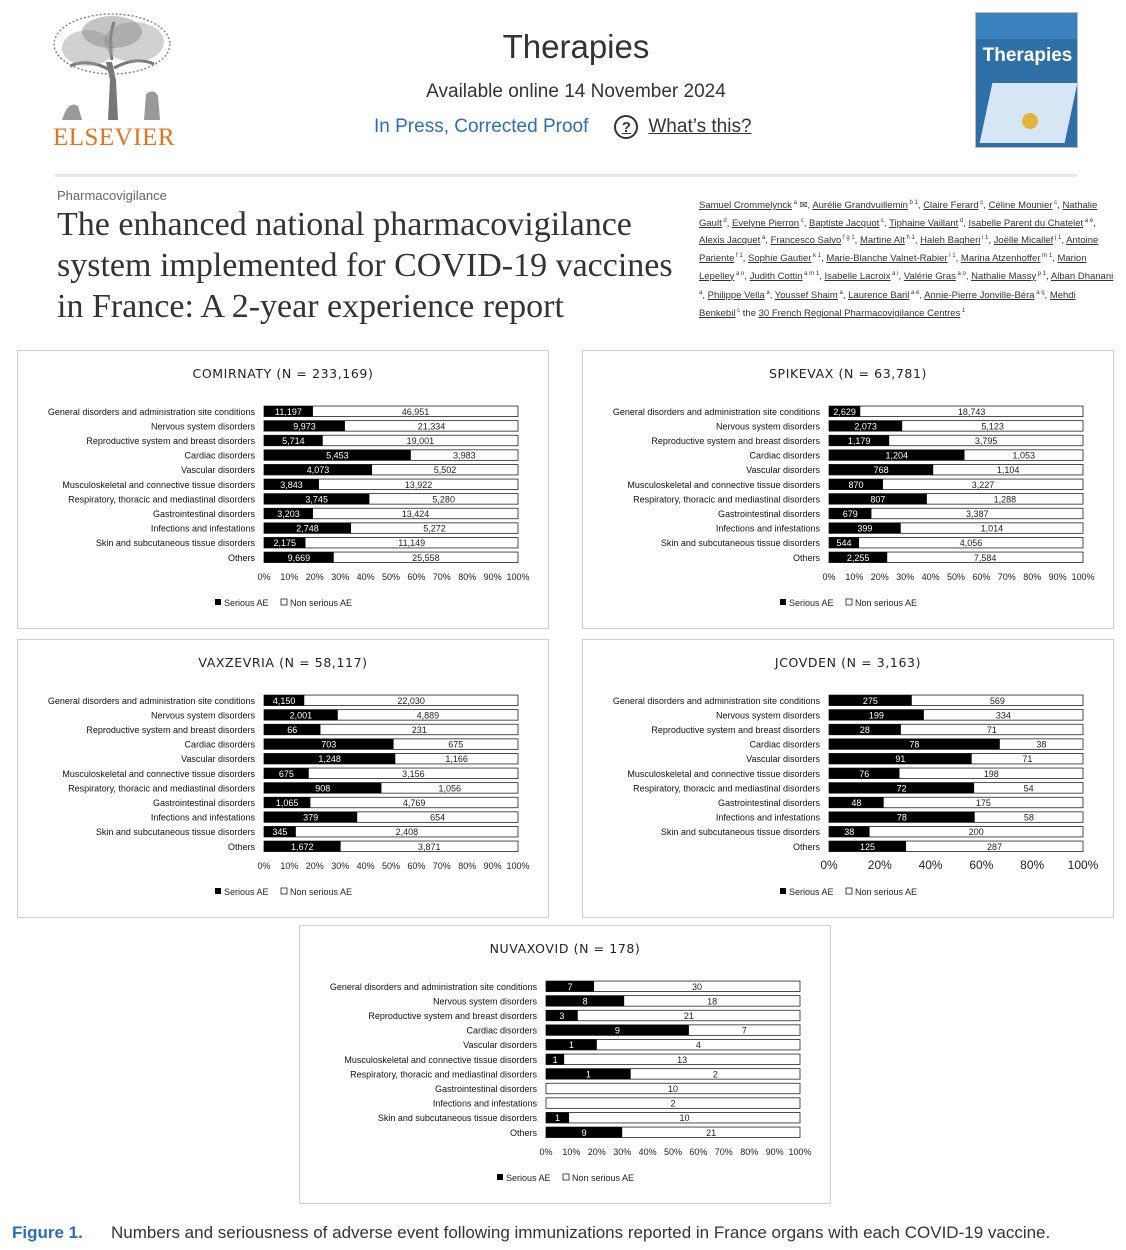 The height and width of the screenshot is (1250, 1126). What do you see at coordinates (421, 441) in the screenshot?
I see `non-serious-value-label: 19,001` at bounding box center [421, 441].